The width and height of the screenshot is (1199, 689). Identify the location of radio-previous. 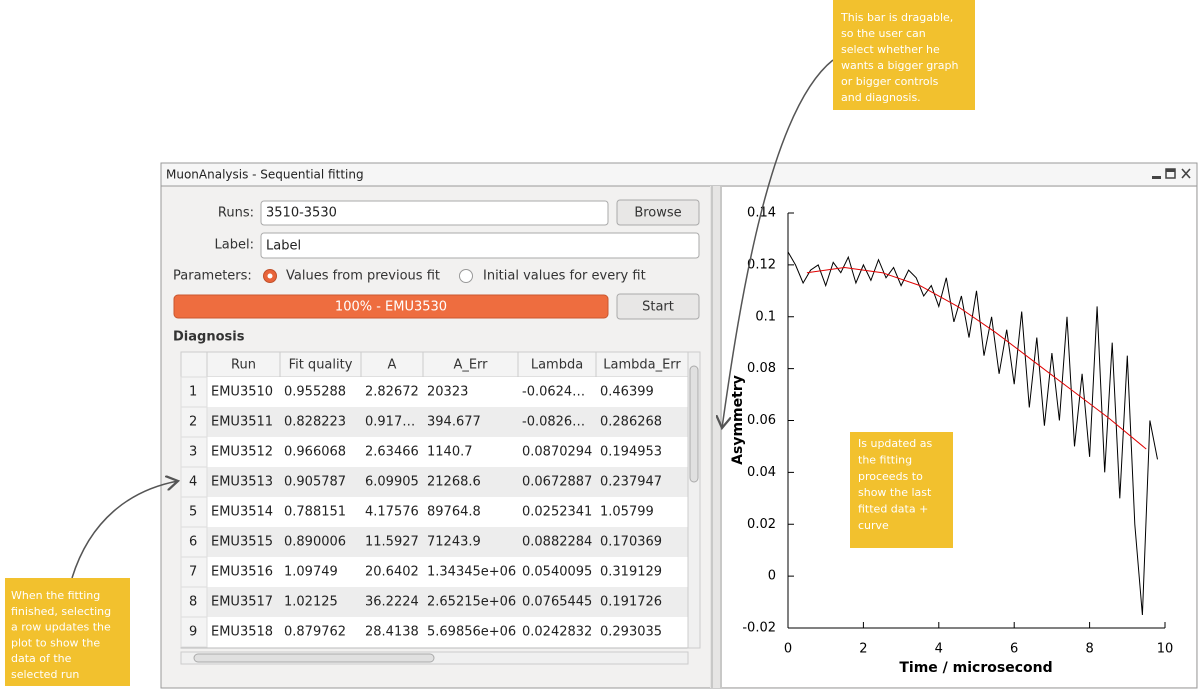
(270, 276).